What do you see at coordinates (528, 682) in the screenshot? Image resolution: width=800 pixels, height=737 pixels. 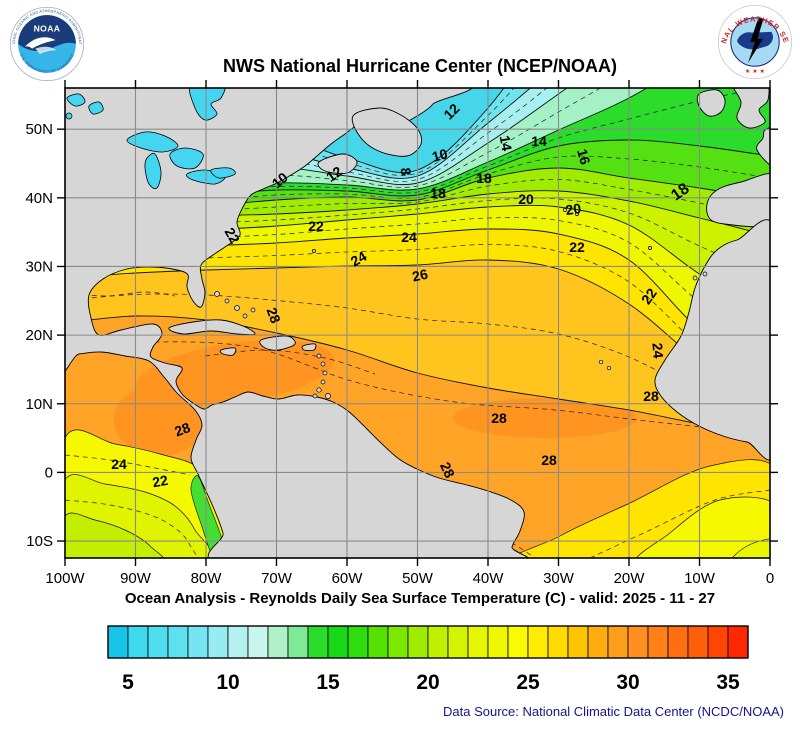 I see `colorbar-tick-label: 25` at bounding box center [528, 682].